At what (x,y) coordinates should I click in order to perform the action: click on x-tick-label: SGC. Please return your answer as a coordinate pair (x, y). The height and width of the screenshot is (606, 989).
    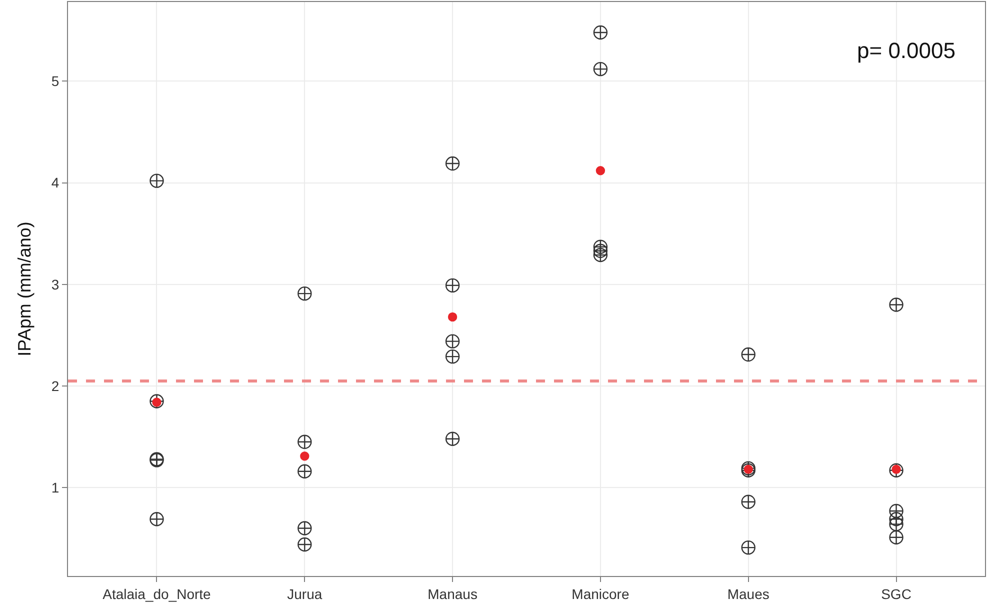
    Looking at the image, I should click on (896, 594).